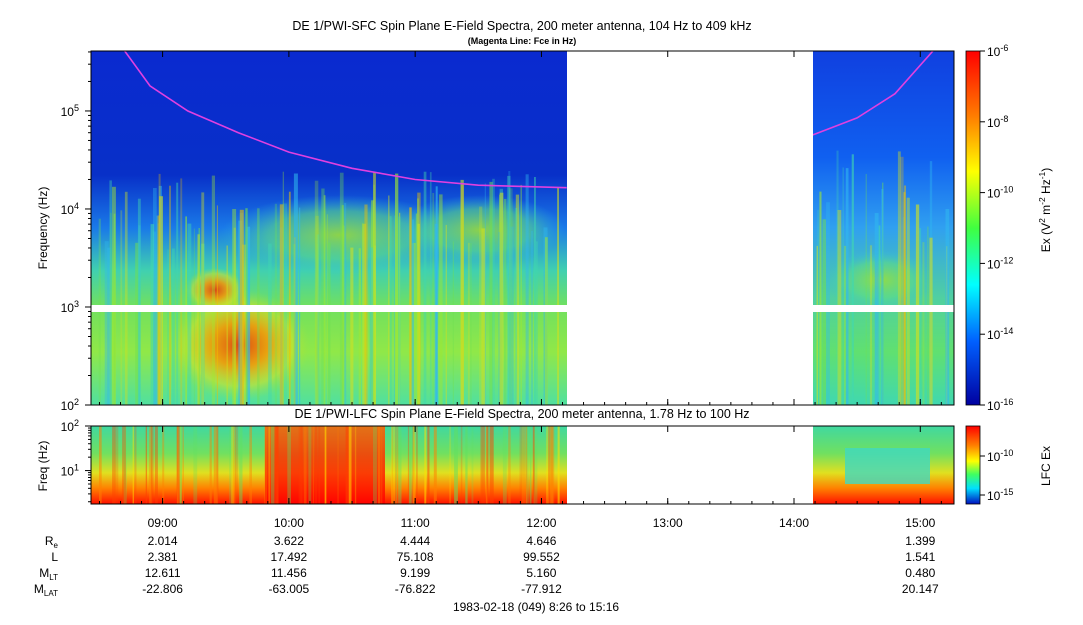 This screenshot has height=625, width=1083. Describe the element at coordinates (997, 51) in the screenshot. I see `sfc-colorbar-tick-label: 10-6` at that location.